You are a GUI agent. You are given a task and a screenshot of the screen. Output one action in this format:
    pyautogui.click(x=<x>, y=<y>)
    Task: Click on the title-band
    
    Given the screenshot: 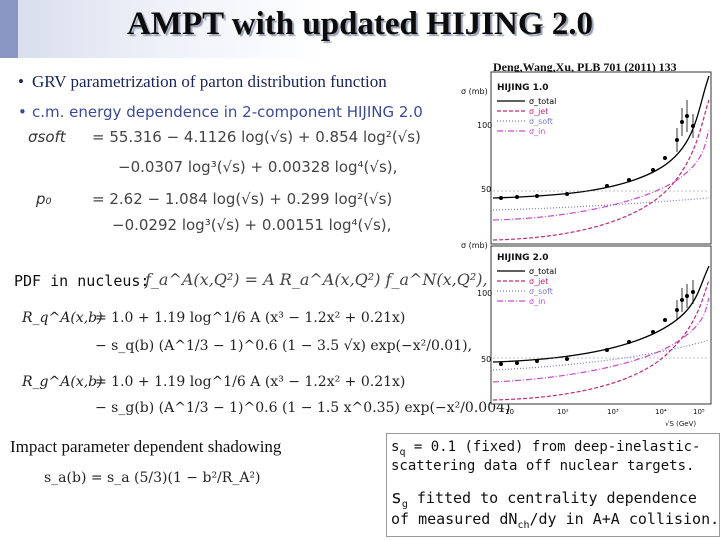 What is the action you would take?
    pyautogui.click(x=360, y=29)
    